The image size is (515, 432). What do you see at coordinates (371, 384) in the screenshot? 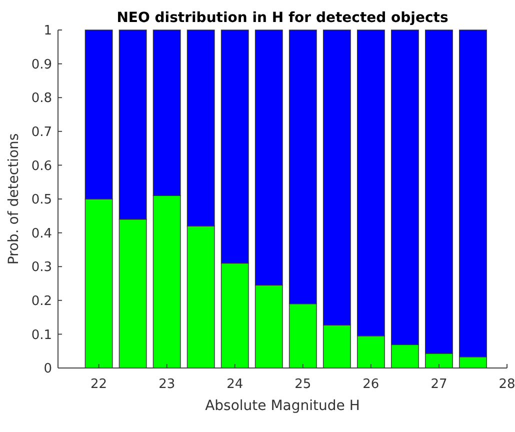
I see `x-tick-label: 26` at bounding box center [371, 384].